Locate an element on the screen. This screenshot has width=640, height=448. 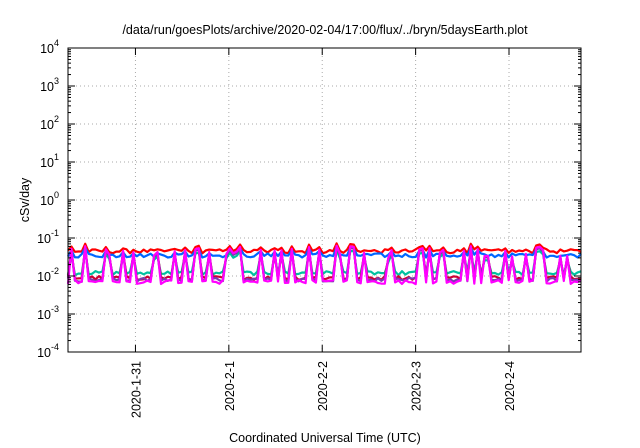
x-tick-label: 2020-2-2 is located at coordinates (323, 386).